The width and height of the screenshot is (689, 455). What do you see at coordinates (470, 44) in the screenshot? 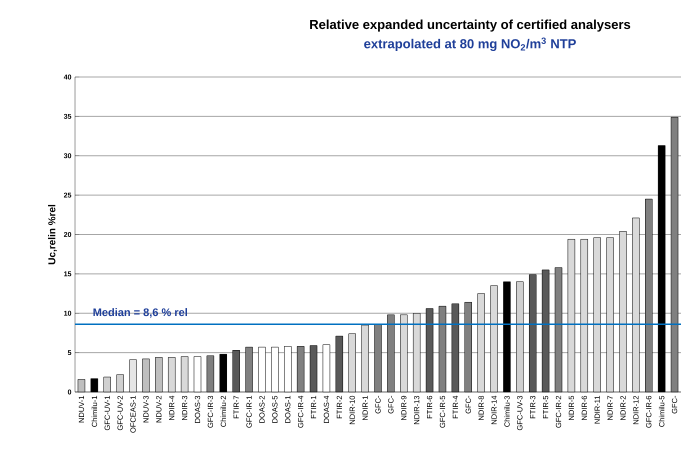
I see `chart-subtitle: extrapolated at 80 mg NO$_{2}$/m$^{3}$ NTP` at bounding box center [470, 44].